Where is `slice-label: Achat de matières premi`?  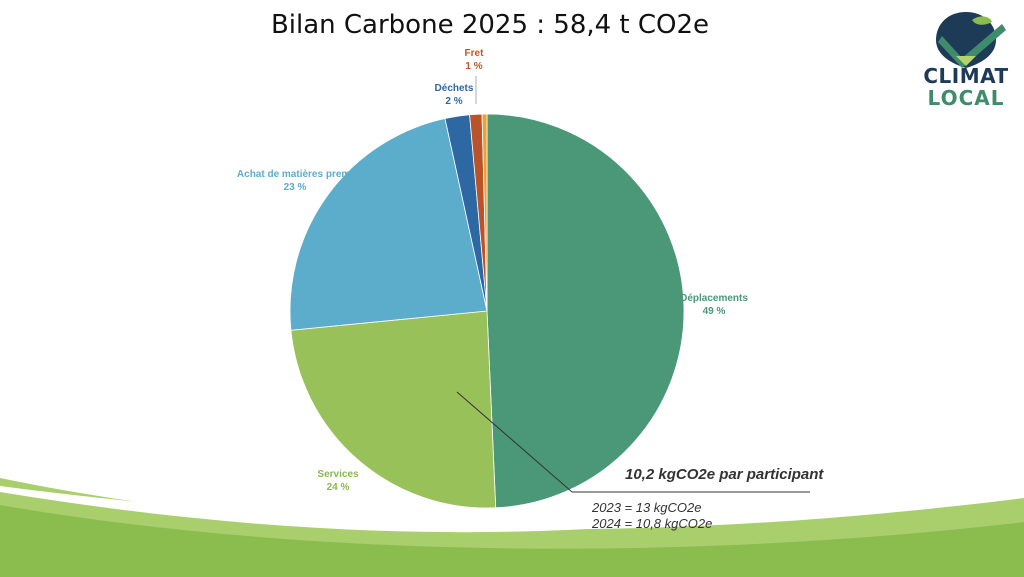 slice-label: Achat de matières premi is located at coordinates (295, 174).